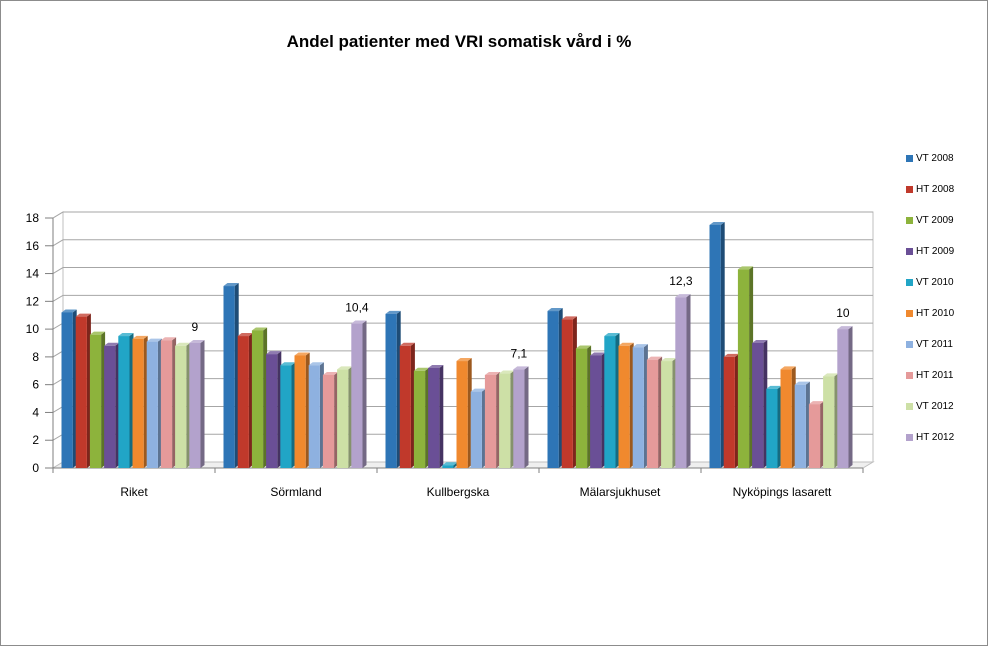 The height and width of the screenshot is (646, 988). Describe the element at coordinates (35, 468) in the screenshot. I see `y-tick-label: 0` at that location.